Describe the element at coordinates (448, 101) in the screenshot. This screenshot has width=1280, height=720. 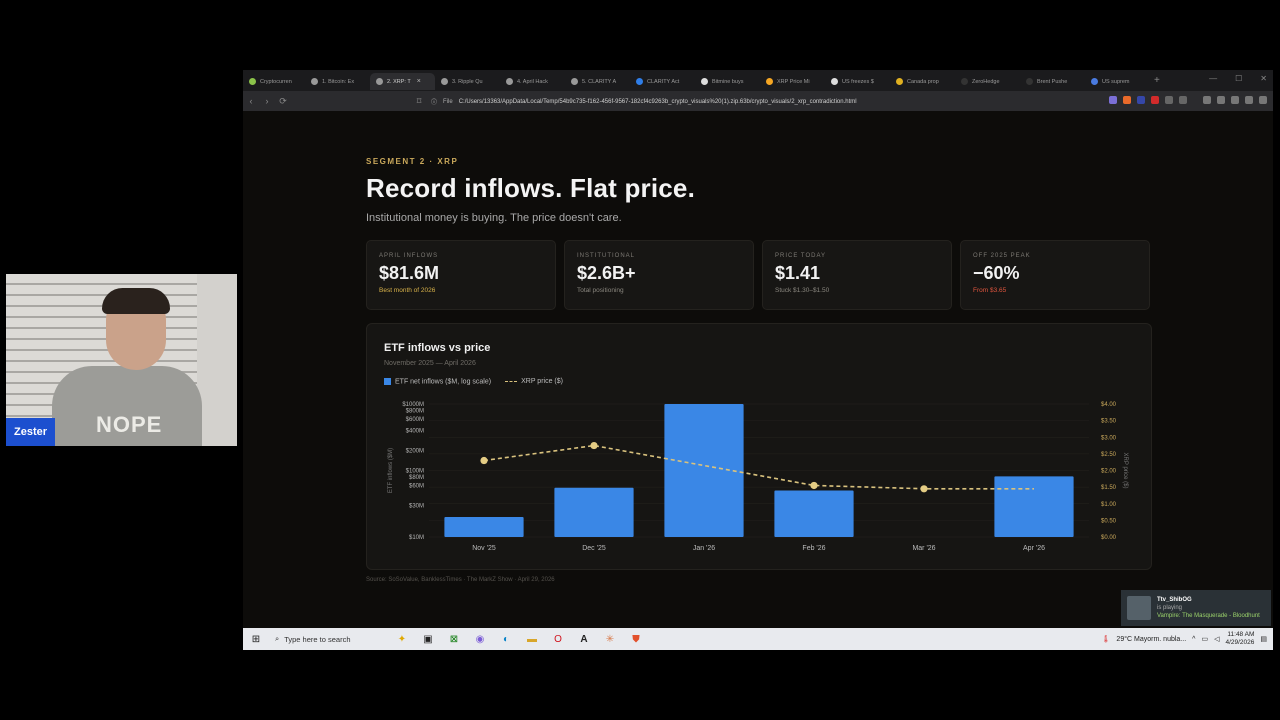
I see `url-scheme: File` at that location.